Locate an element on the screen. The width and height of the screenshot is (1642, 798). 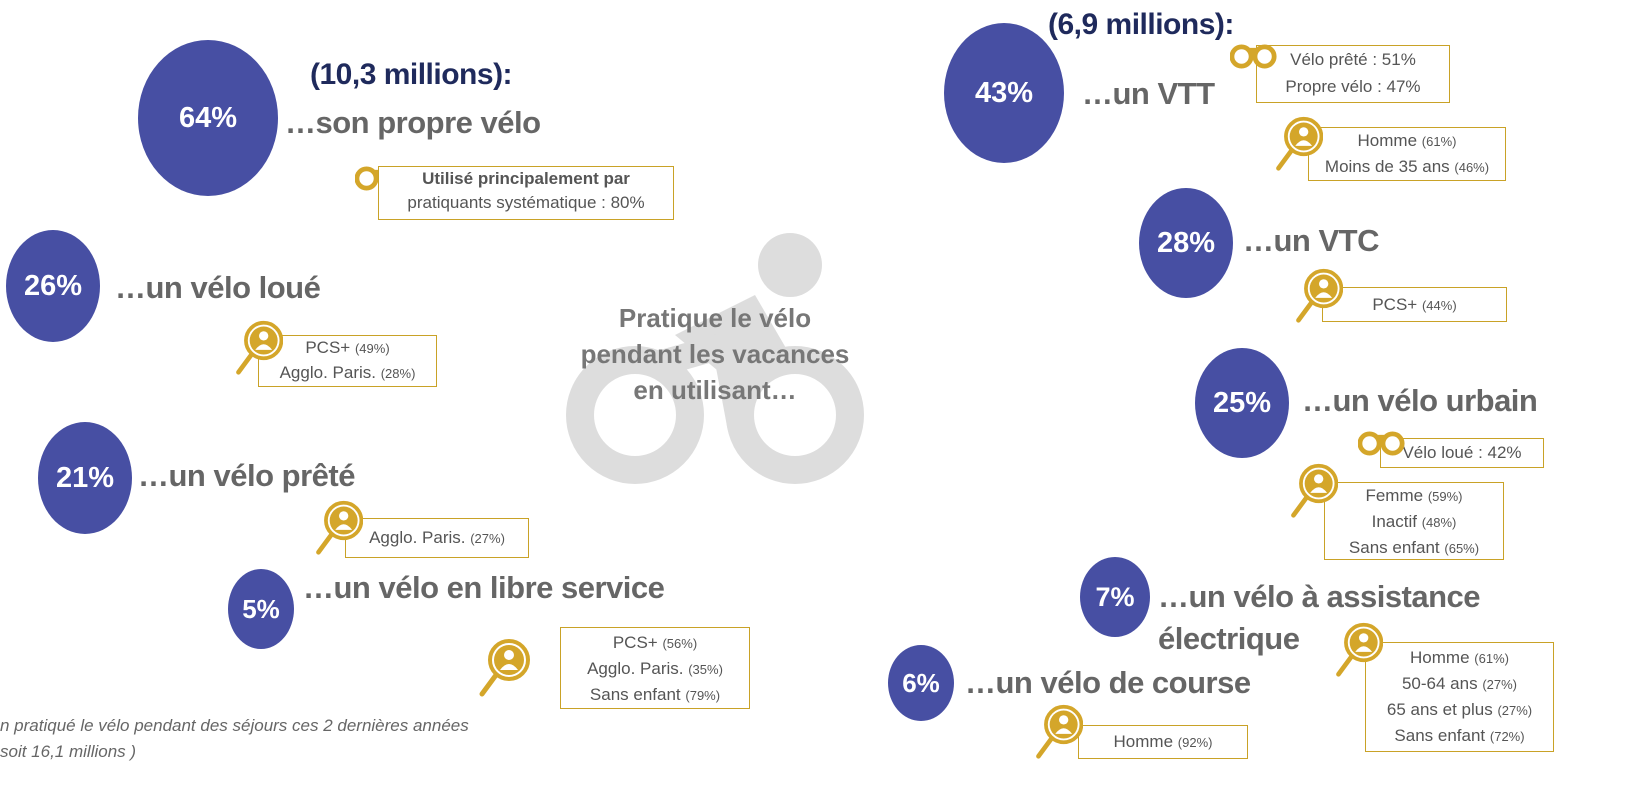
text: Propre vélo : 47% is located at coordinates (1353, 86).